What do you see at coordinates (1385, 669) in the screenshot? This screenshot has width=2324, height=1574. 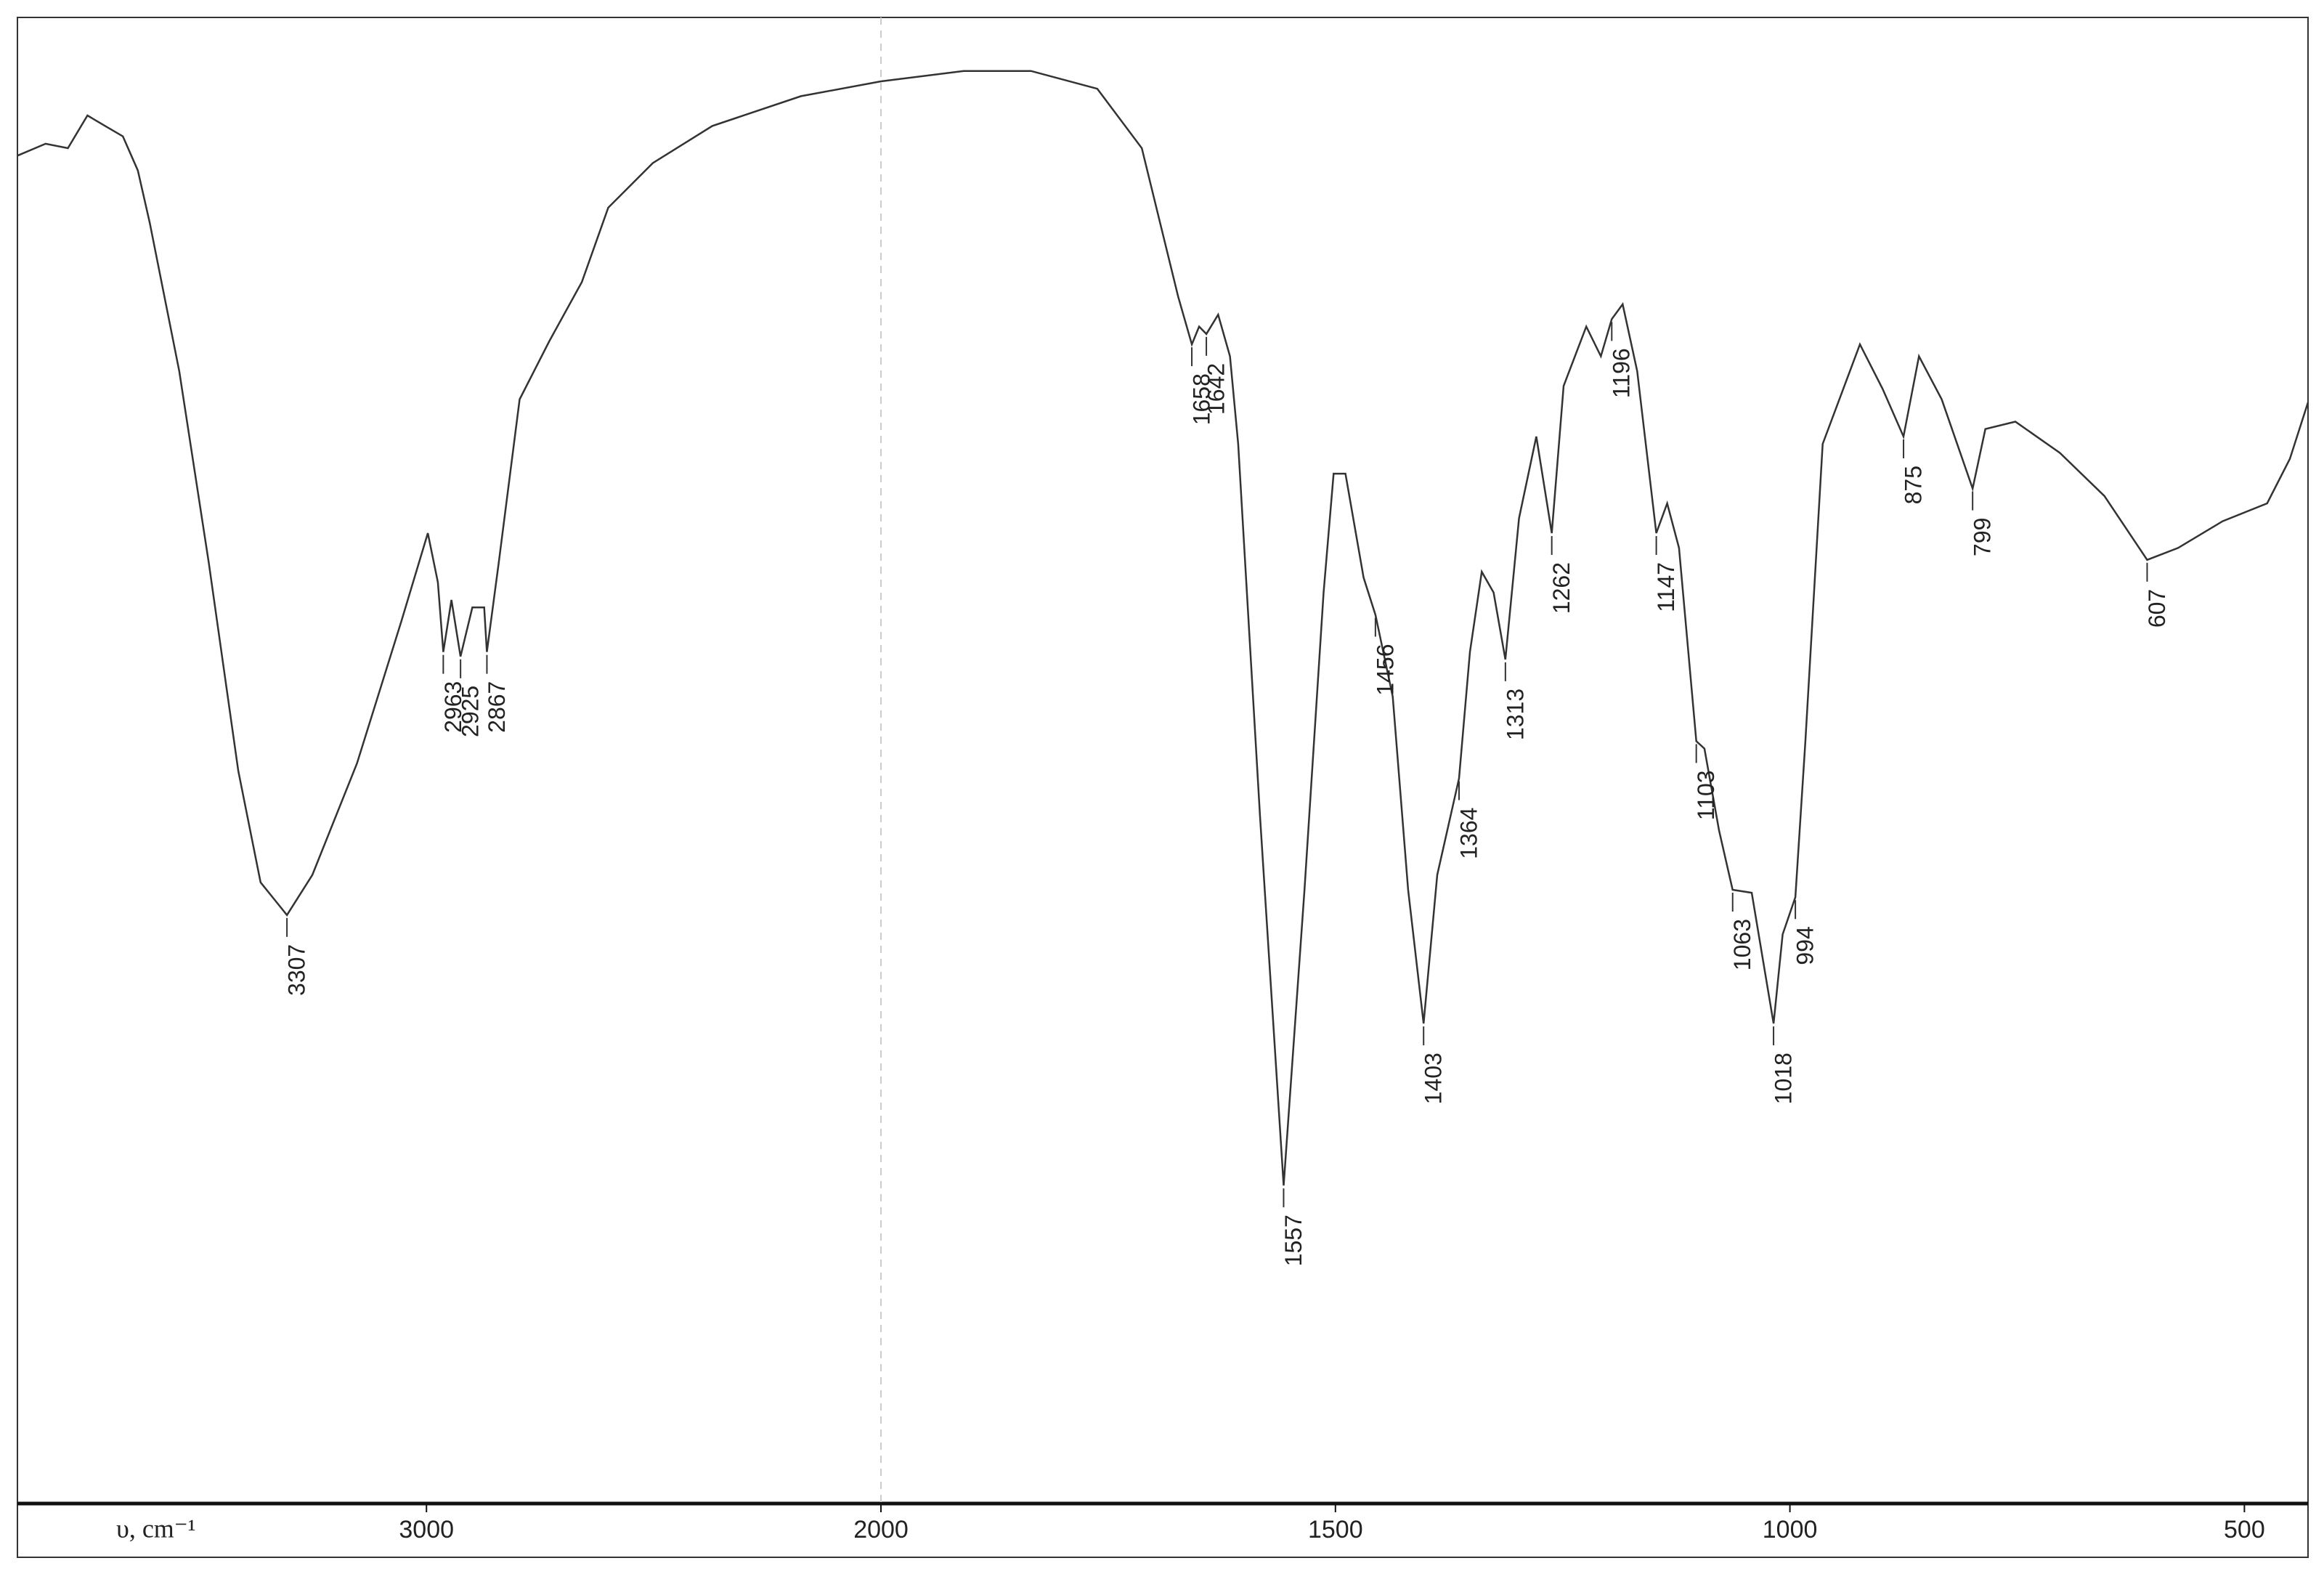 I see `peak-label: 1456` at bounding box center [1385, 669].